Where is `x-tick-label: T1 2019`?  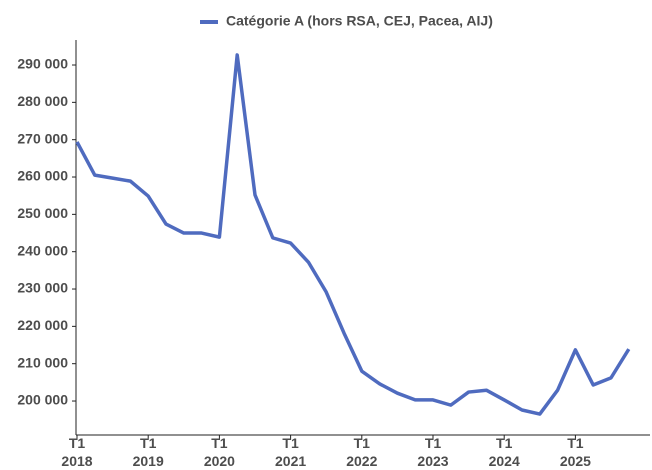 x-tick-label: T1 2019 is located at coordinates (148, 452).